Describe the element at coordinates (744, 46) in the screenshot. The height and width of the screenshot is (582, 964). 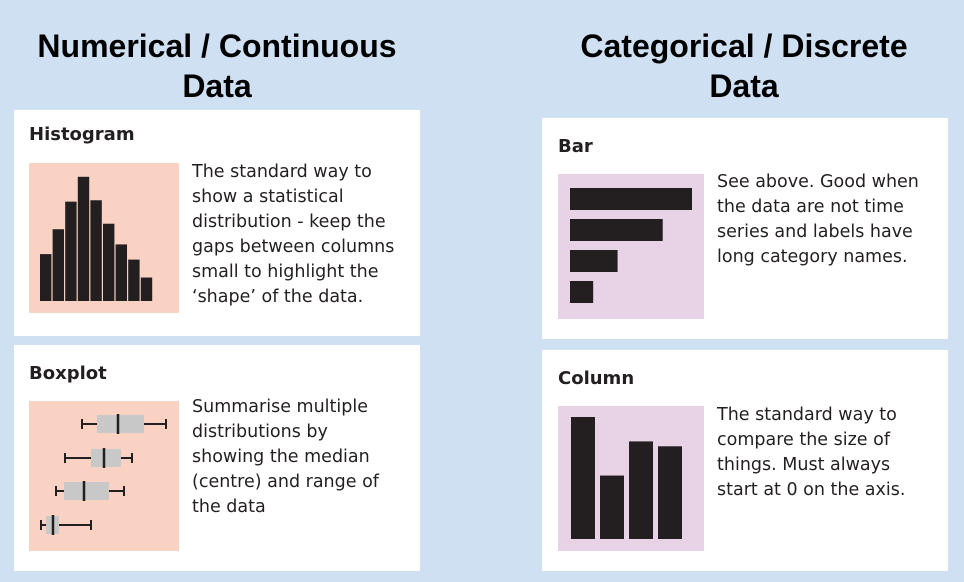
I see `categorical-heading-line1: Categorical / Discrete` at that location.